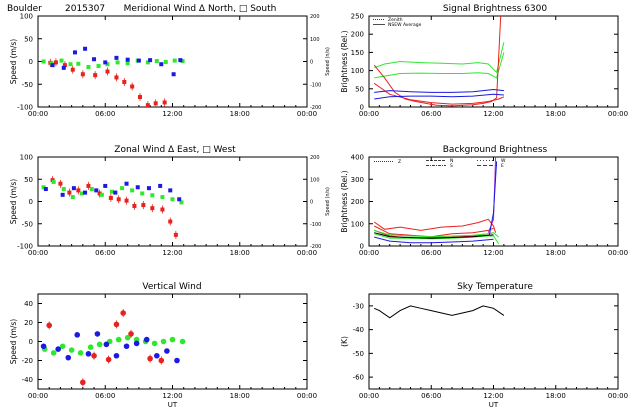  Describe the element at coordinates (25, 247) in the screenshot. I see `y-tick-label: -100` at that location.